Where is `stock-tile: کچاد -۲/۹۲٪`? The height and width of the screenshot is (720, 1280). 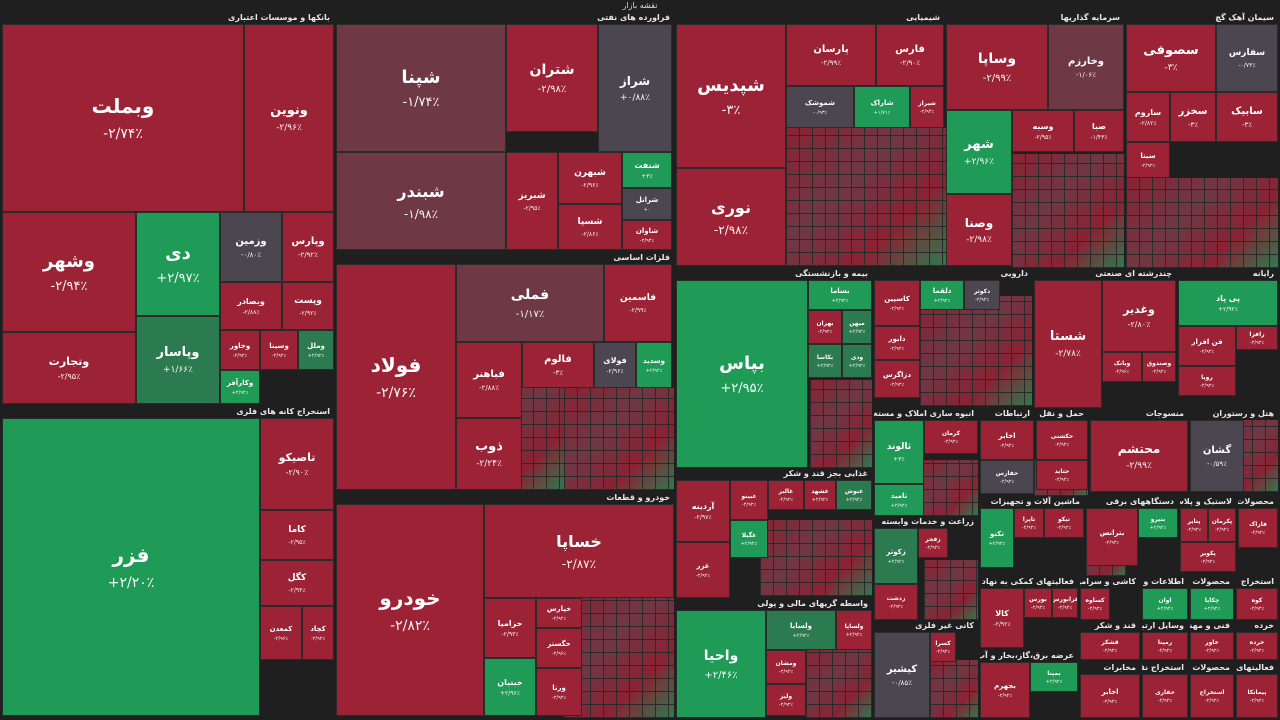
stock-tile: کچاد -۲/۹۲٪ is located at coordinates (318, 633).